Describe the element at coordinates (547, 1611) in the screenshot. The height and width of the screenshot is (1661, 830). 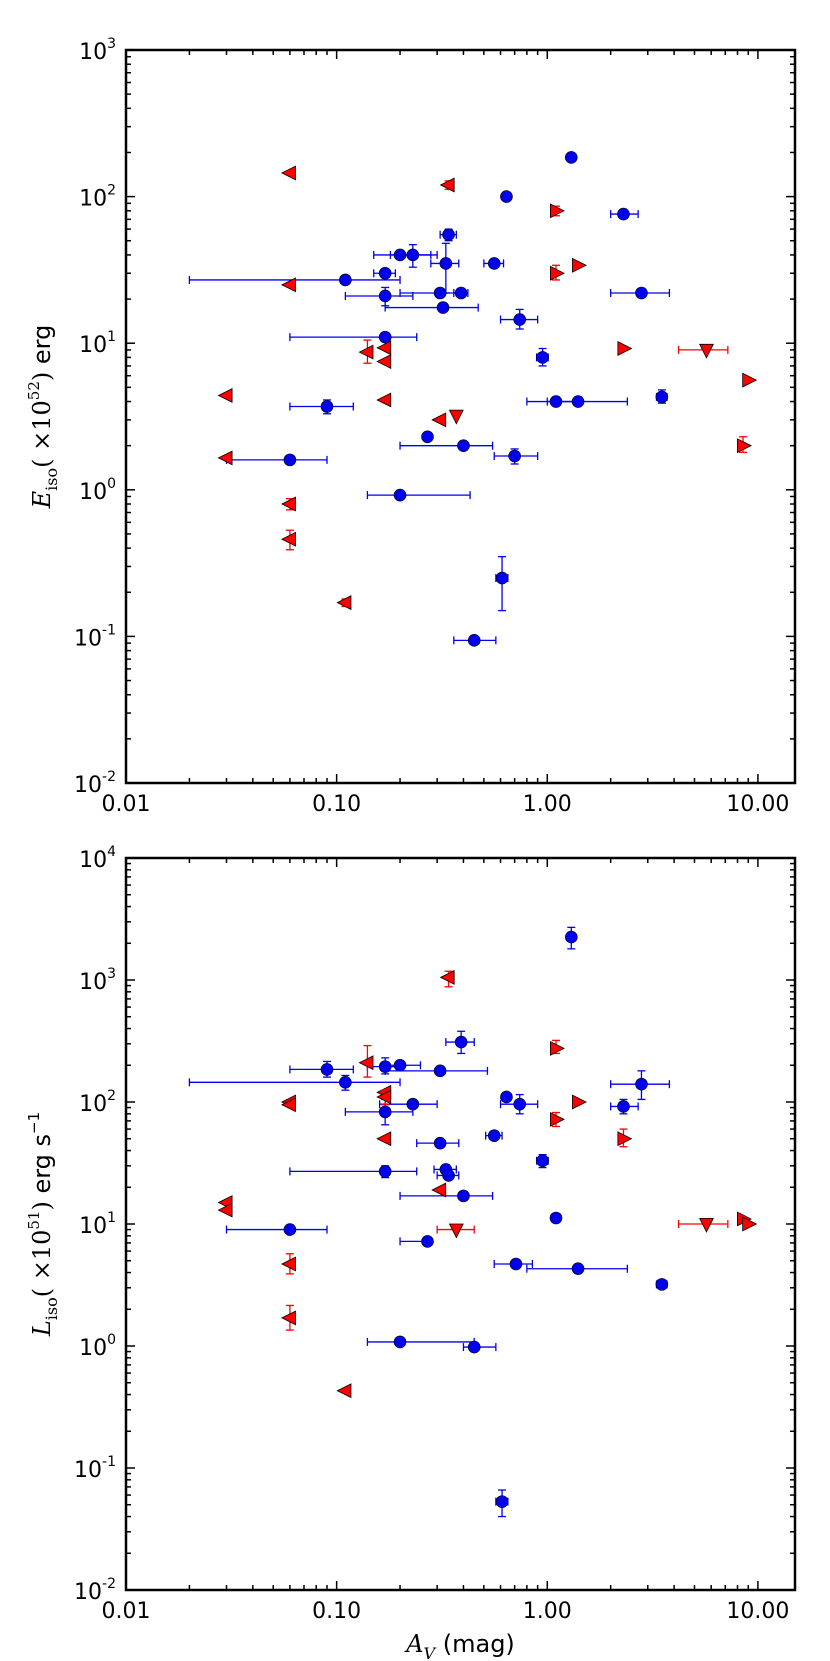
I see `x-tick-label: 1.00` at that location.